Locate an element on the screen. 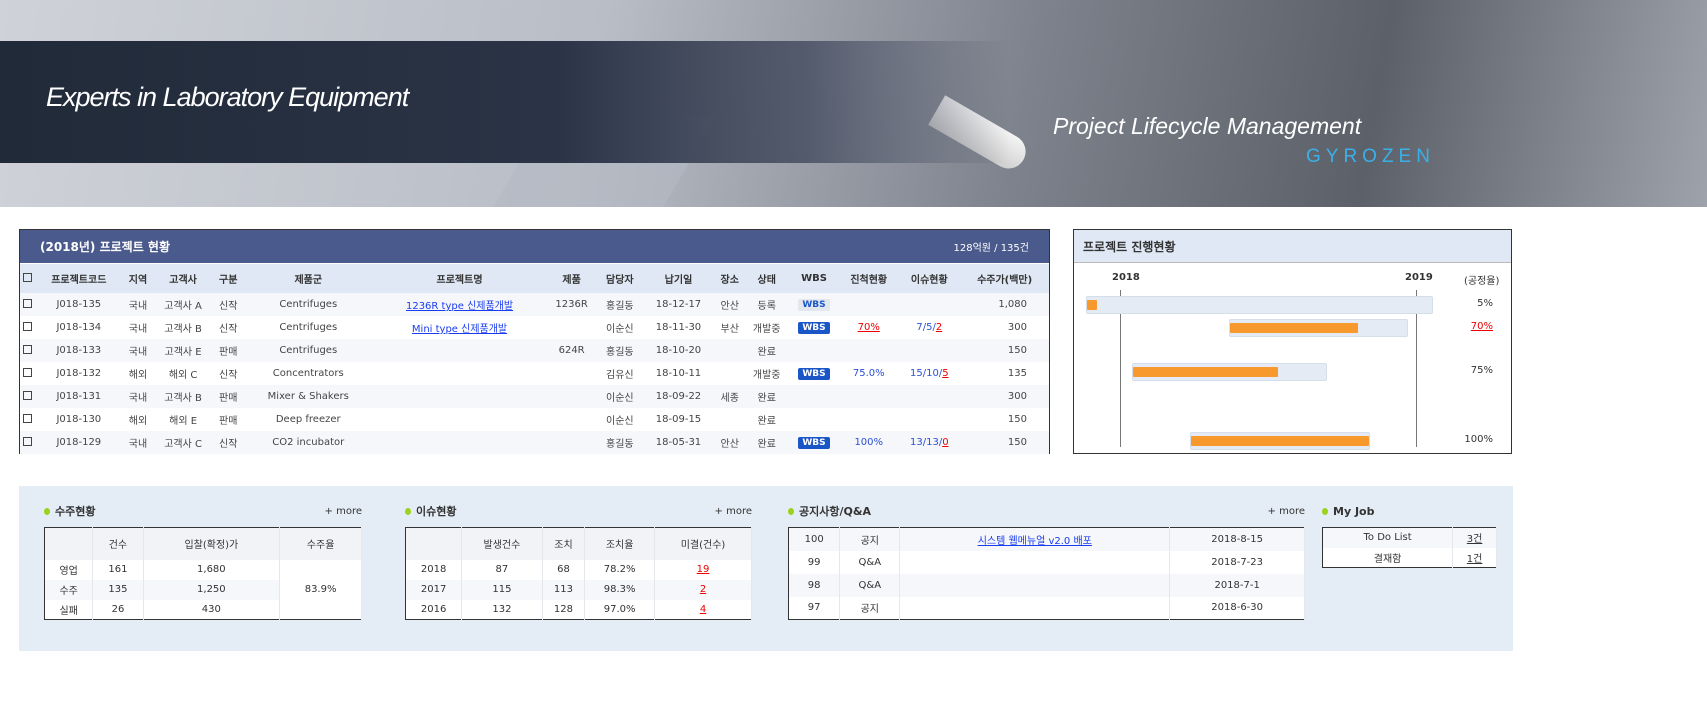  issue-counts: 7/5/ is located at coordinates (926, 327).